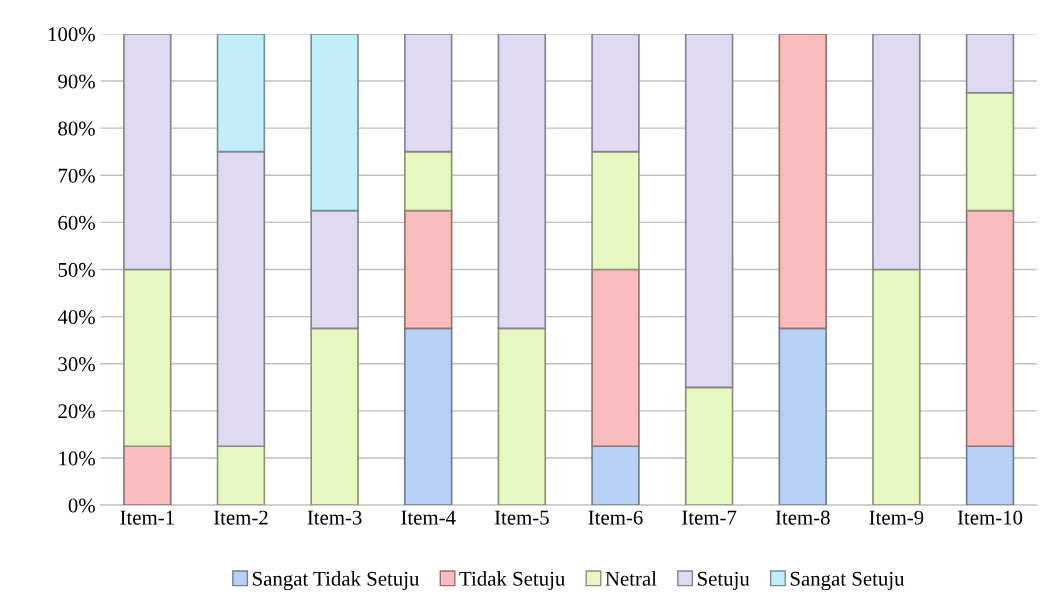 Image resolution: width=1058 pixels, height=616 pixels. I want to click on x-tick-label: Item-3, so click(334, 517).